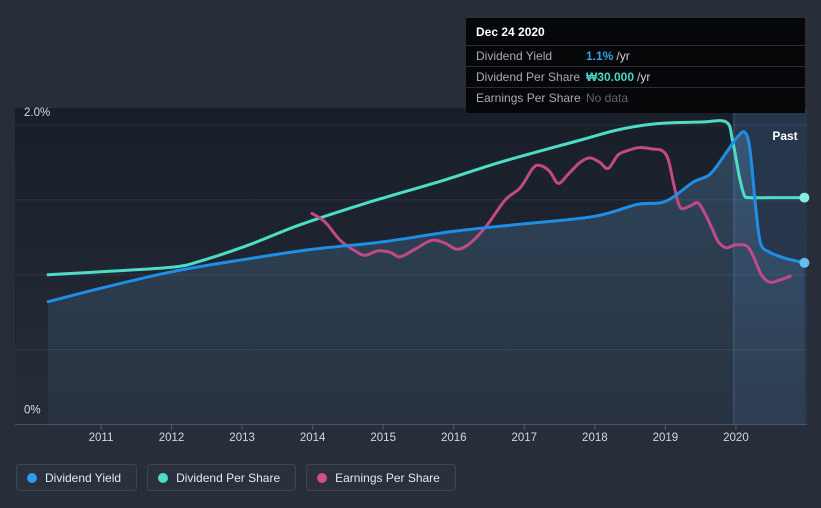 The height and width of the screenshot is (508, 821). Describe the element at coordinates (383, 438) in the screenshot. I see `x-axis-label: 2015` at that location.